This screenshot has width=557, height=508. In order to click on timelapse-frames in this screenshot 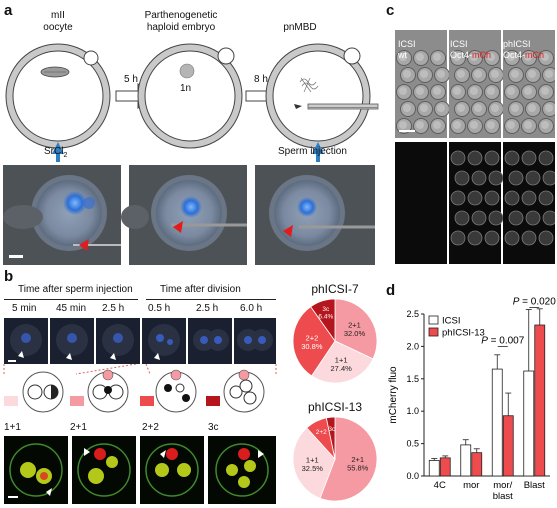, I will do `click(140, 341)`.